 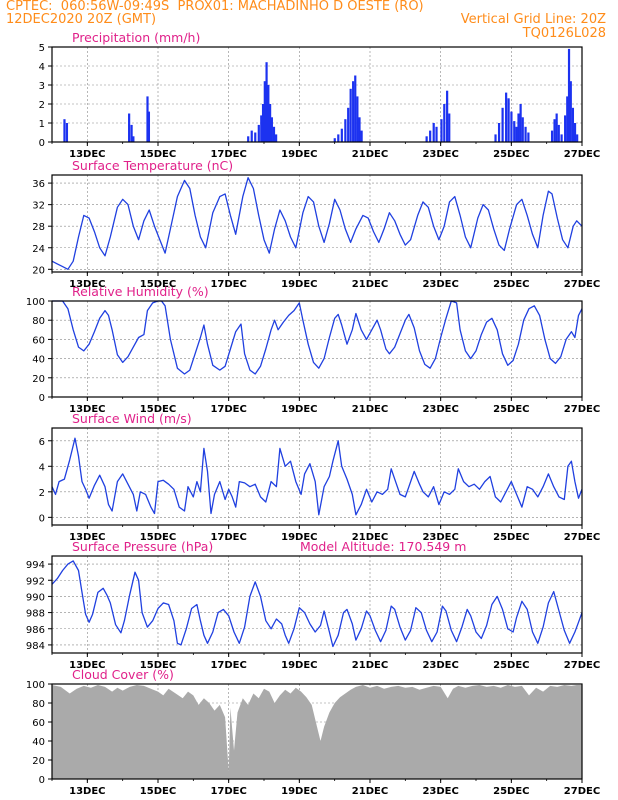 I want to click on precipitation-ytick-label: 3, so click(x=42, y=86).